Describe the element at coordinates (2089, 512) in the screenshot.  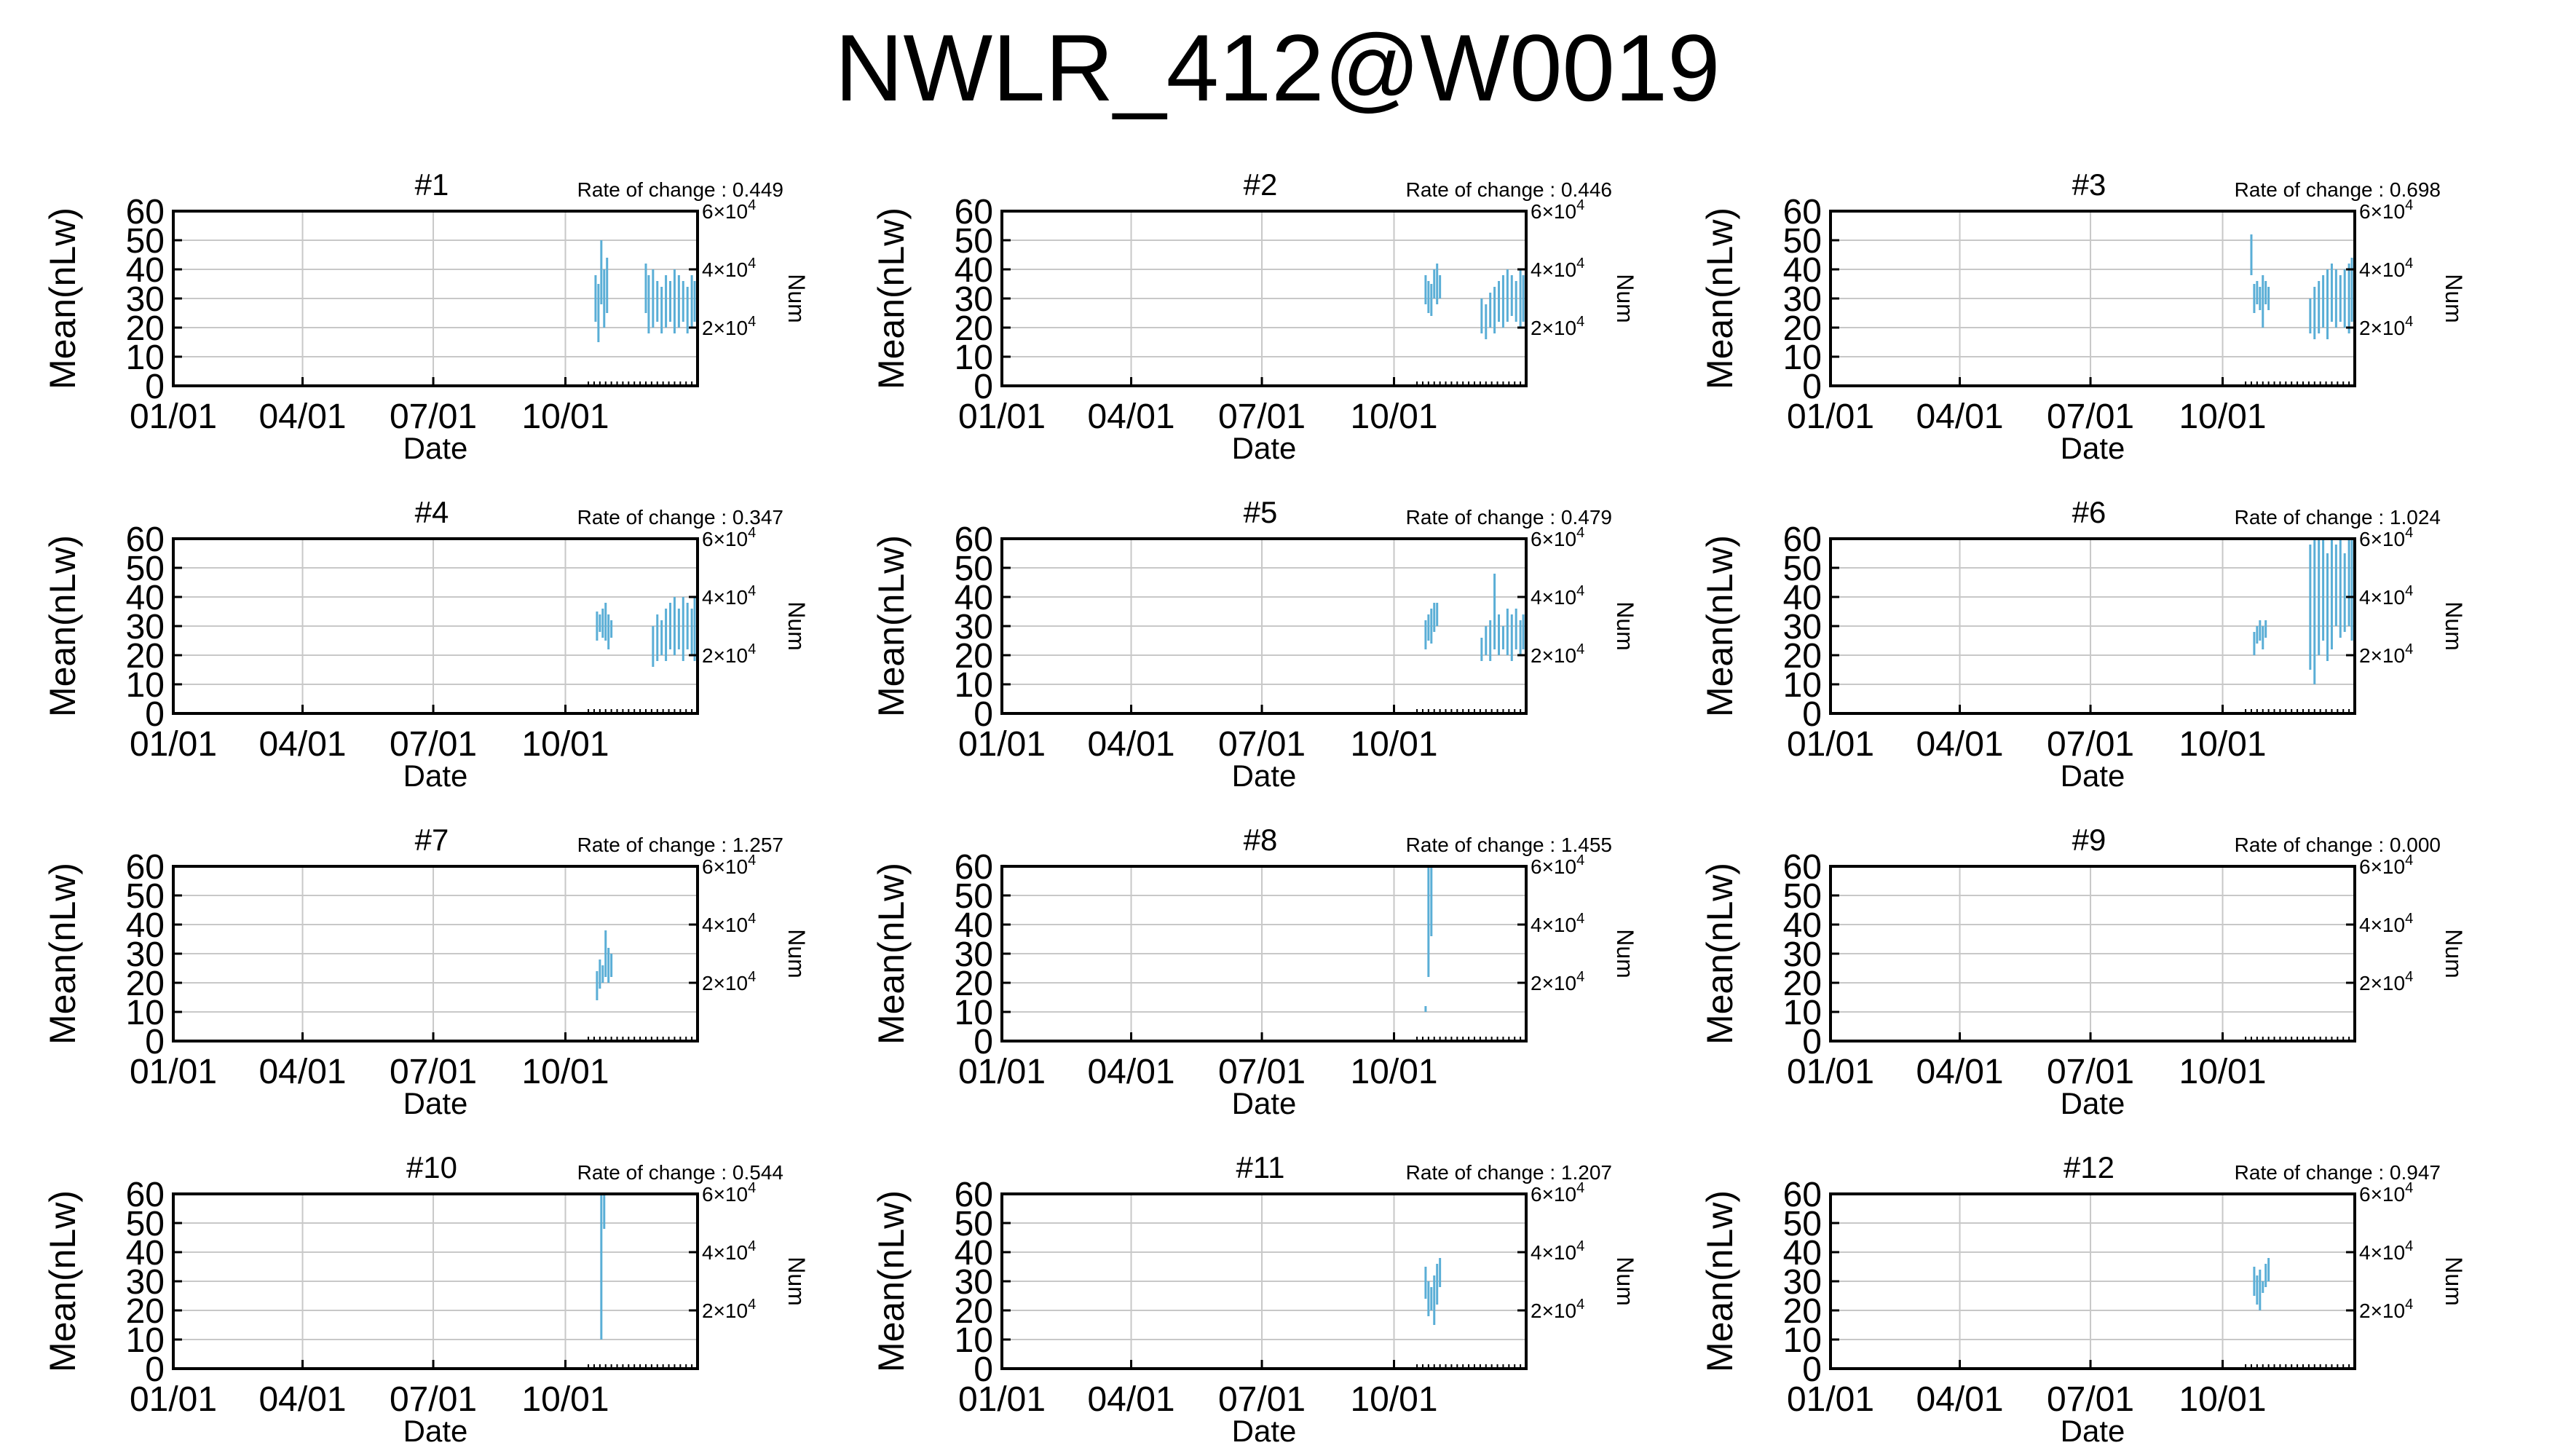
I see `panel-title: #6` at that location.